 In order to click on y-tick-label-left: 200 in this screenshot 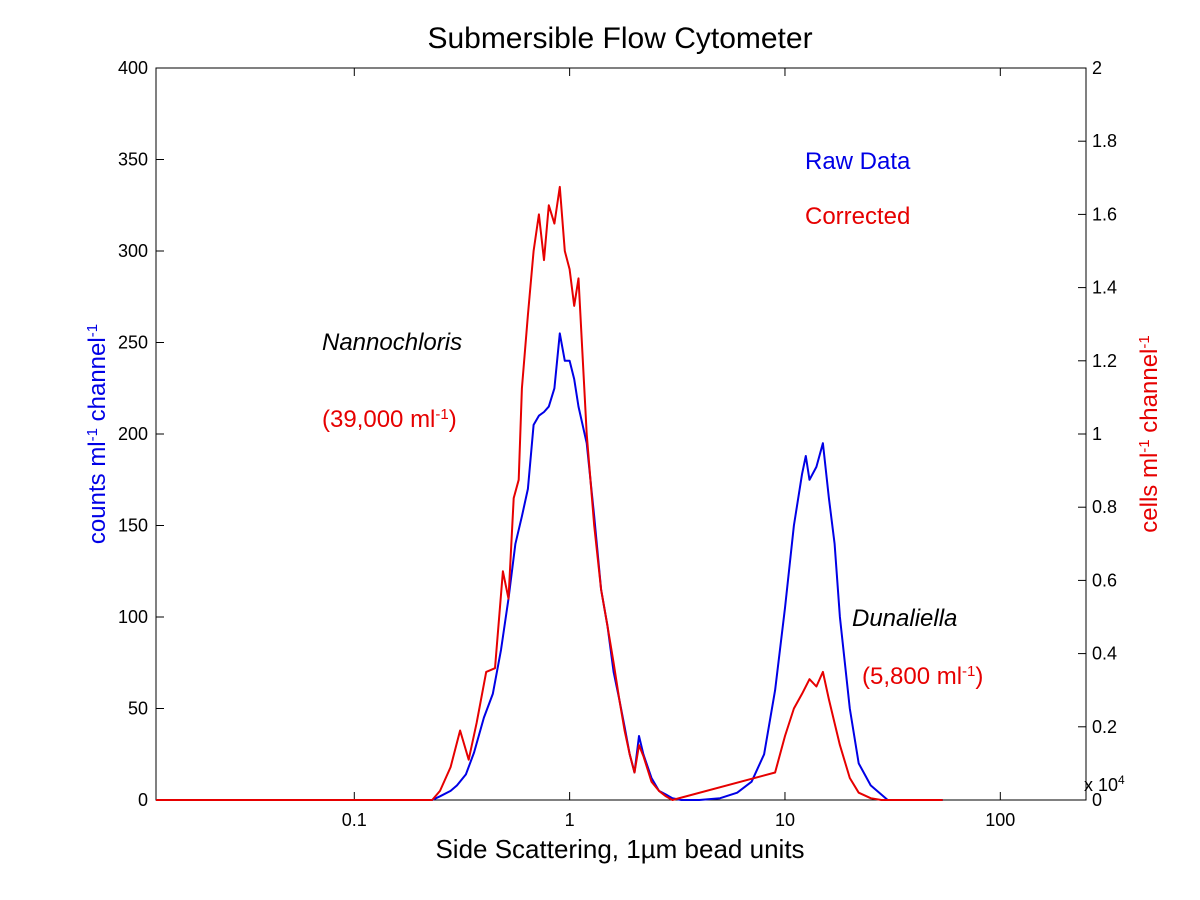, I will do `click(133, 434)`.